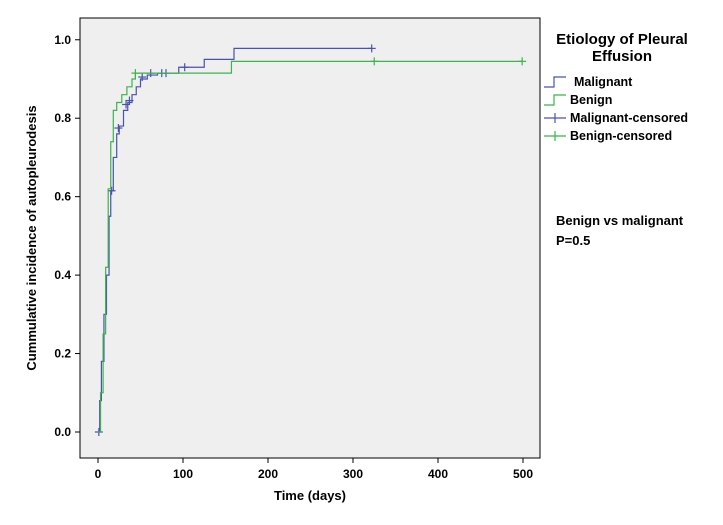 The width and height of the screenshot is (723, 525). I want to click on x-tick-label: 200, so click(268, 474).